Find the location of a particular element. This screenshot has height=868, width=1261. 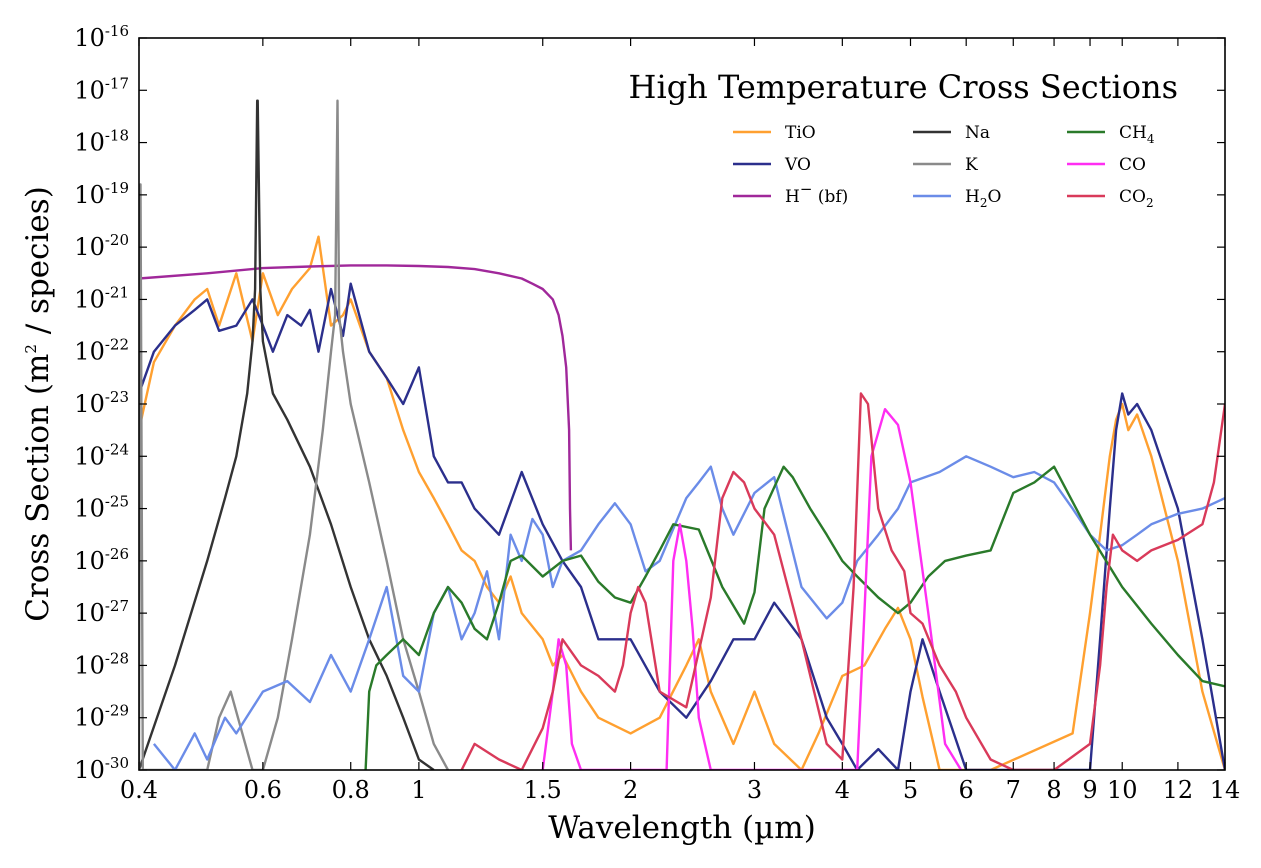

legend: TiO VO H− (bf) Na K H2O CH4 CO CO2 is located at coordinates (944, 166).